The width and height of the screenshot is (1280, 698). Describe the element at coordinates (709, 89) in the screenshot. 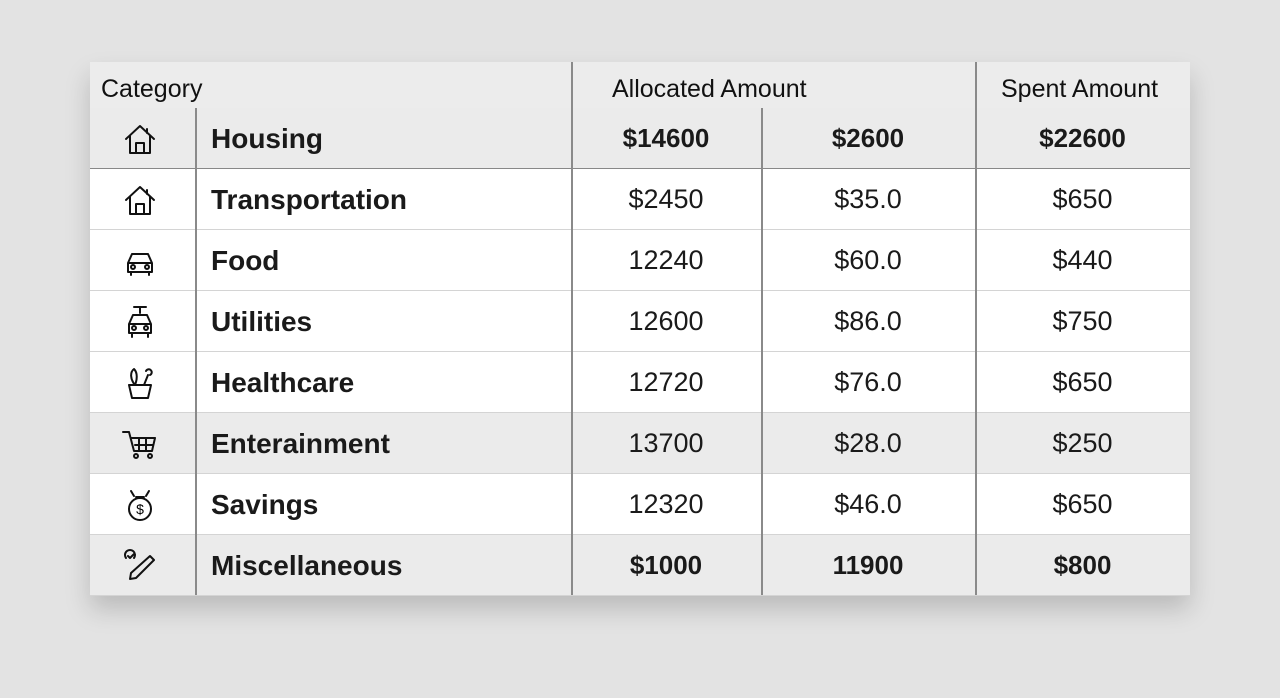

I see `header-cell: Allocated Amount` at that location.